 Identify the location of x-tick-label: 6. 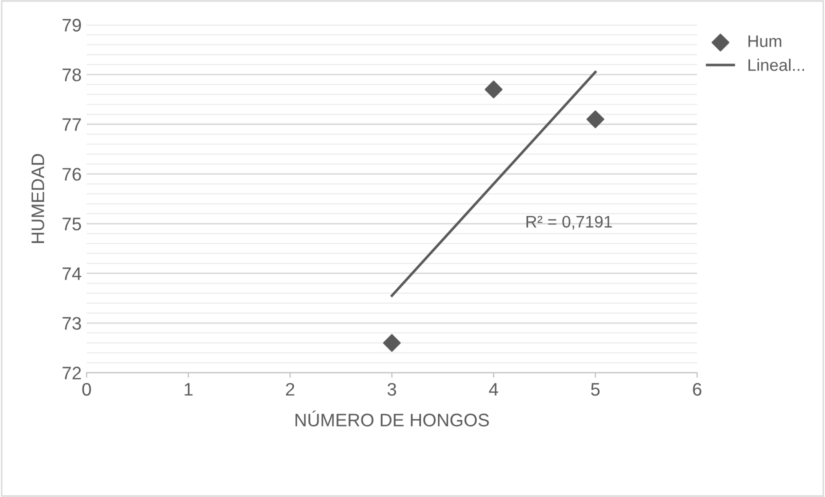
(697, 389).